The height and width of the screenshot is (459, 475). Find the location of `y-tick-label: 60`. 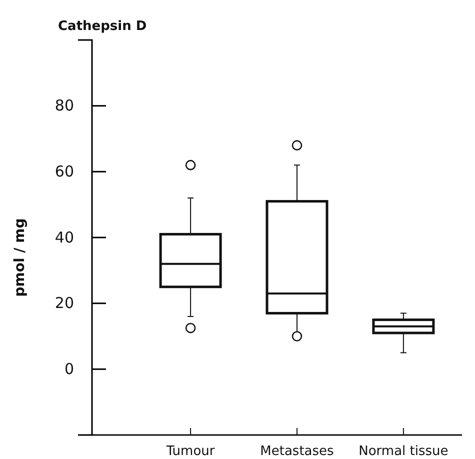

y-tick-label: 60 is located at coordinates (64, 171).